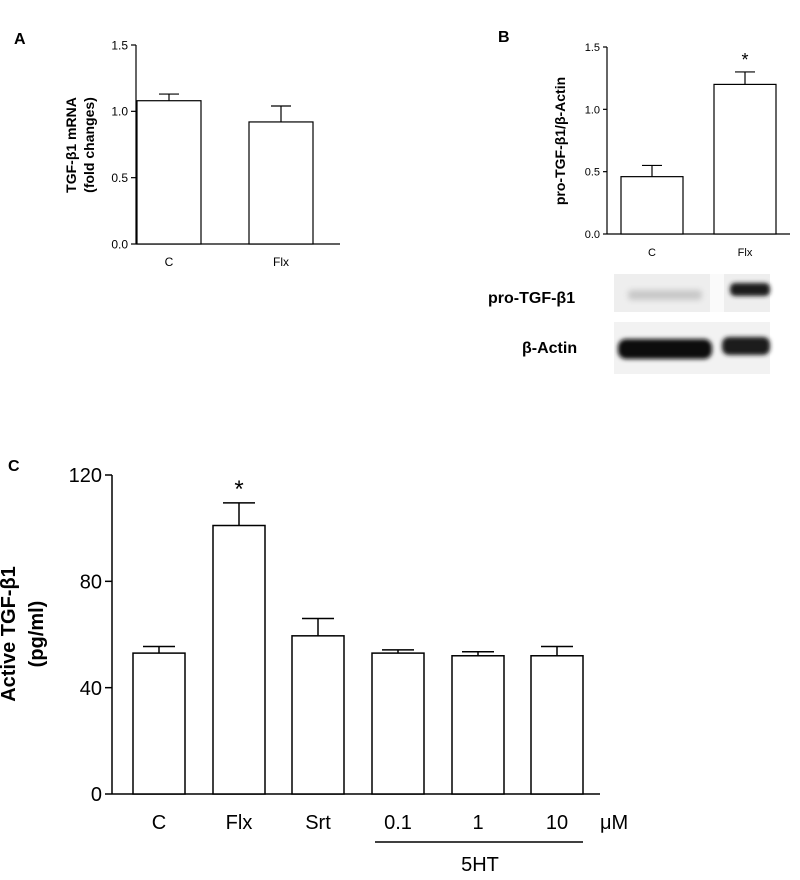 The image size is (800, 880). What do you see at coordinates (159, 823) in the screenshot?
I see `category-label-c-0: C` at bounding box center [159, 823].